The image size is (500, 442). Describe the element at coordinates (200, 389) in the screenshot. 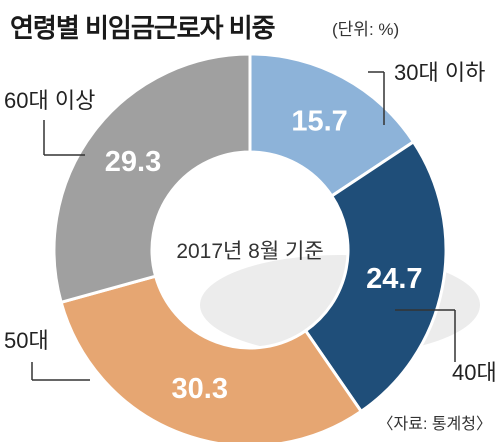

I see `value-label-3: 30.3` at that location.